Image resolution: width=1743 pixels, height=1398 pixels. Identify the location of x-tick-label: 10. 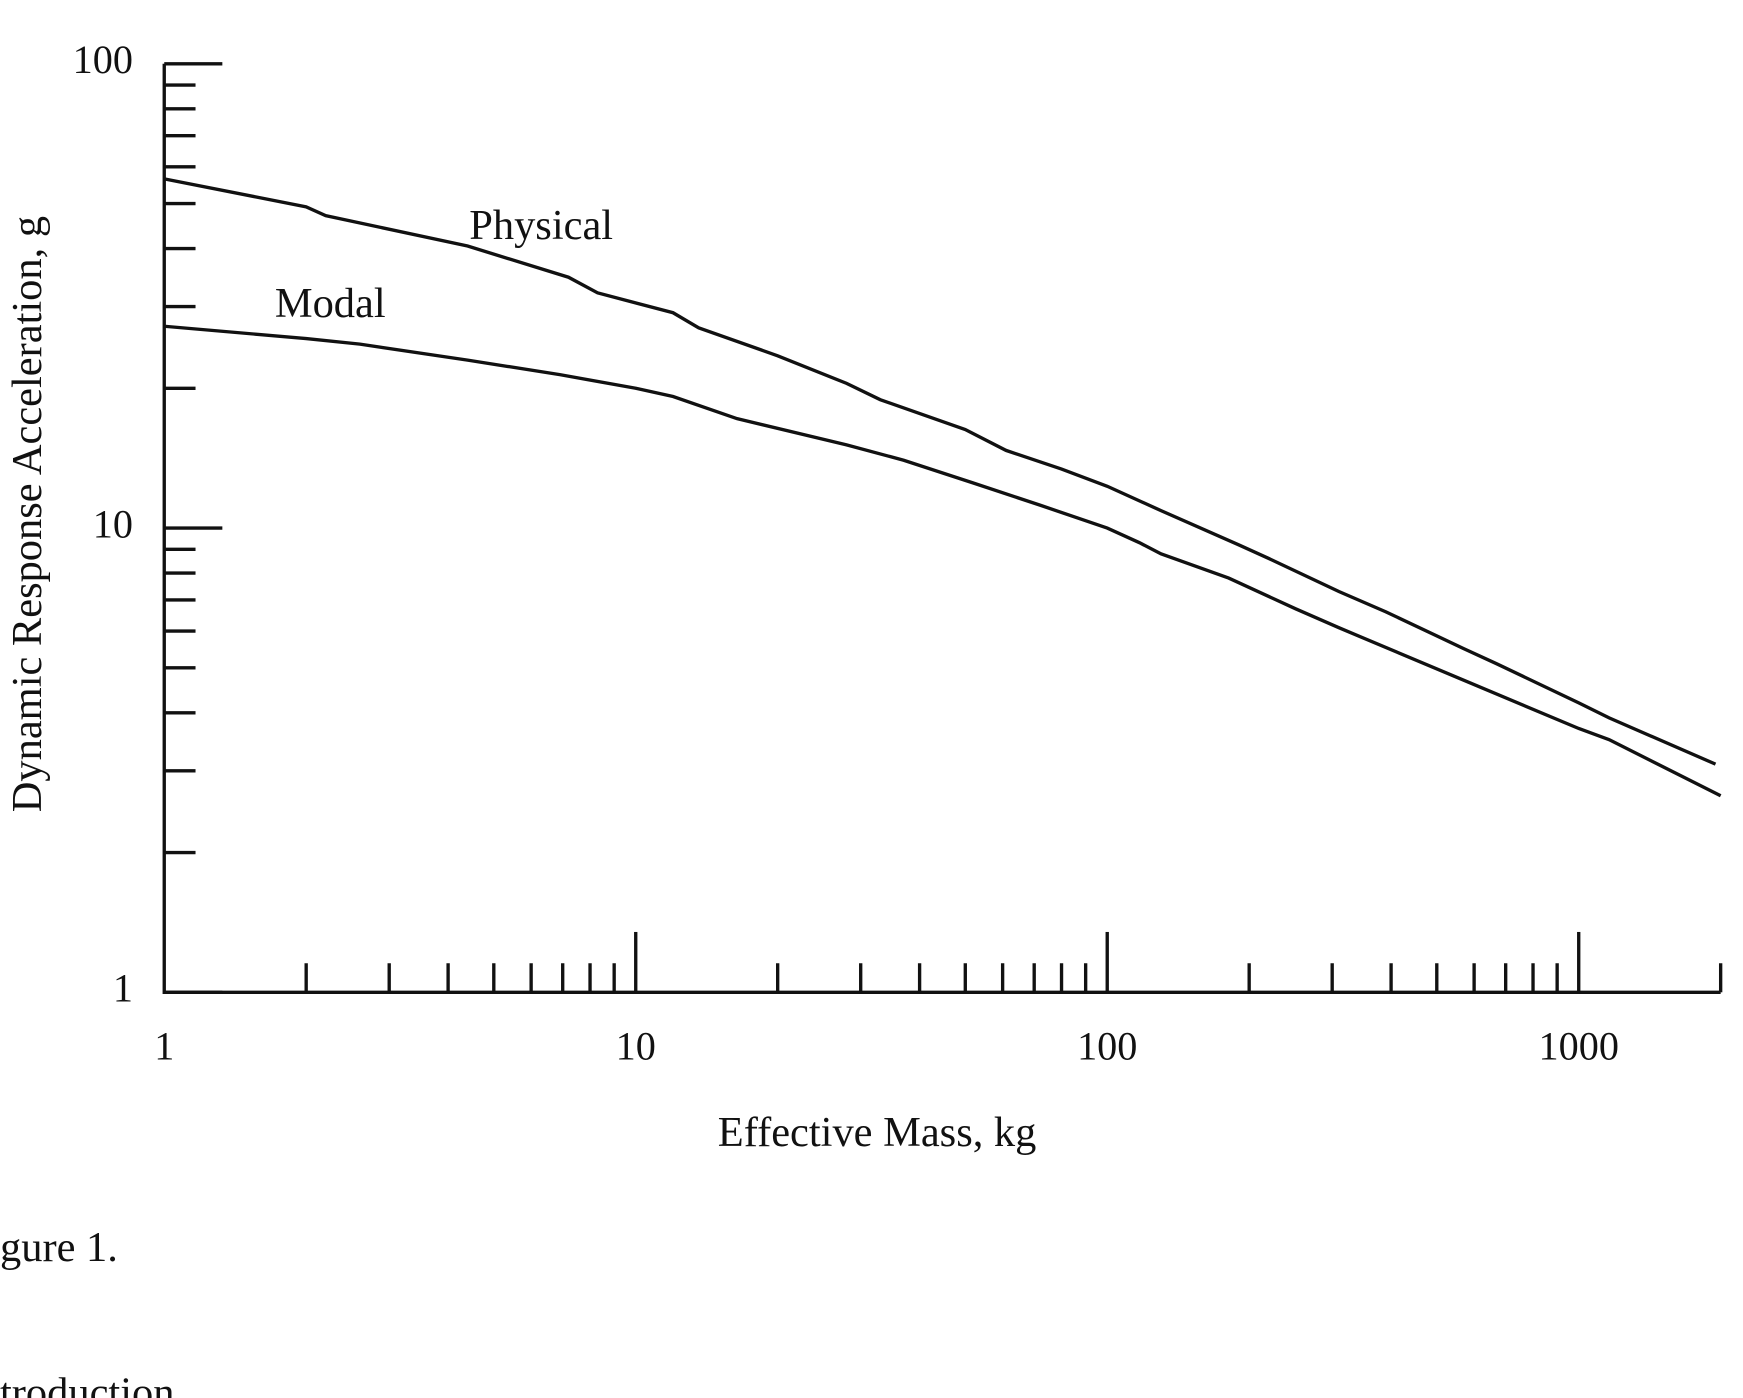
(636, 1046).